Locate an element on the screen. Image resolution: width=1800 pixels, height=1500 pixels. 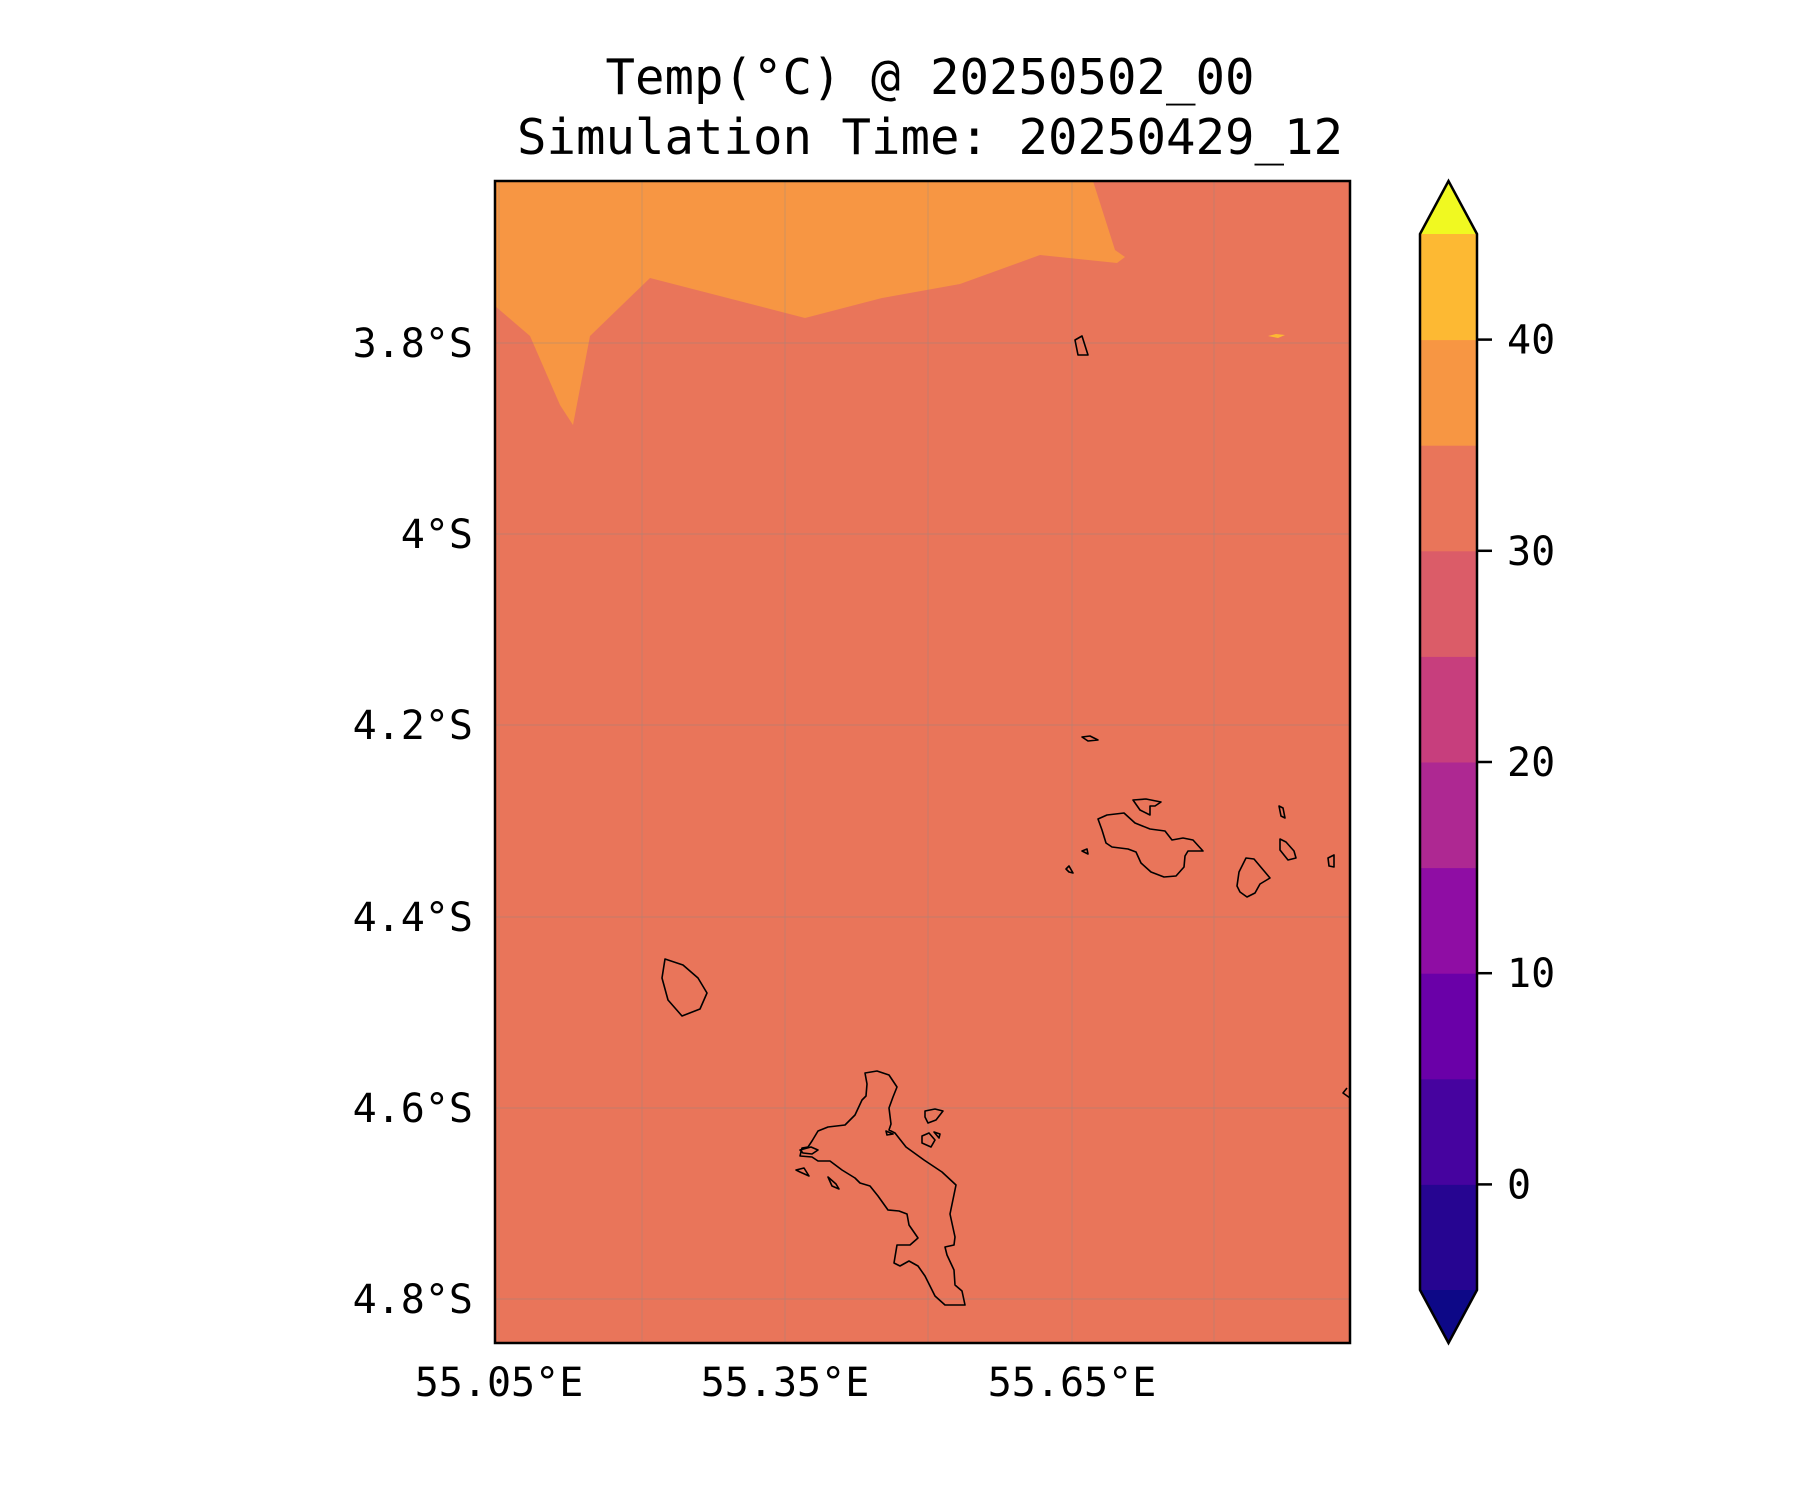
lat-tick-label: 4.2°S is located at coordinates (413, 726).